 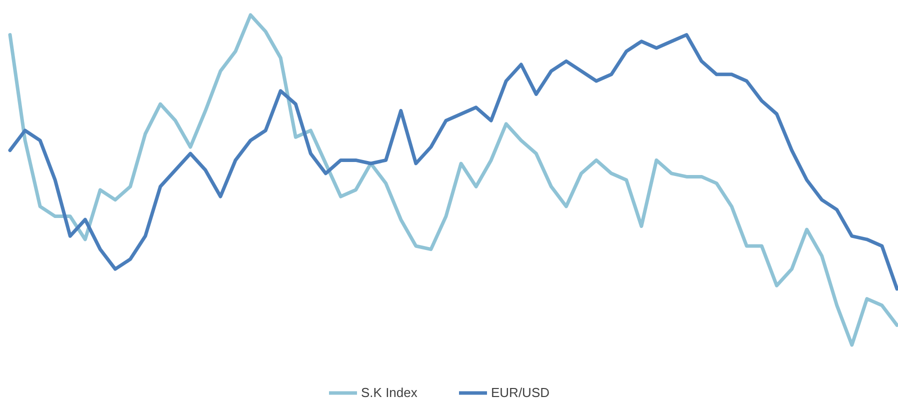 I want to click on legend-label: S.K Index, so click(x=389, y=392).